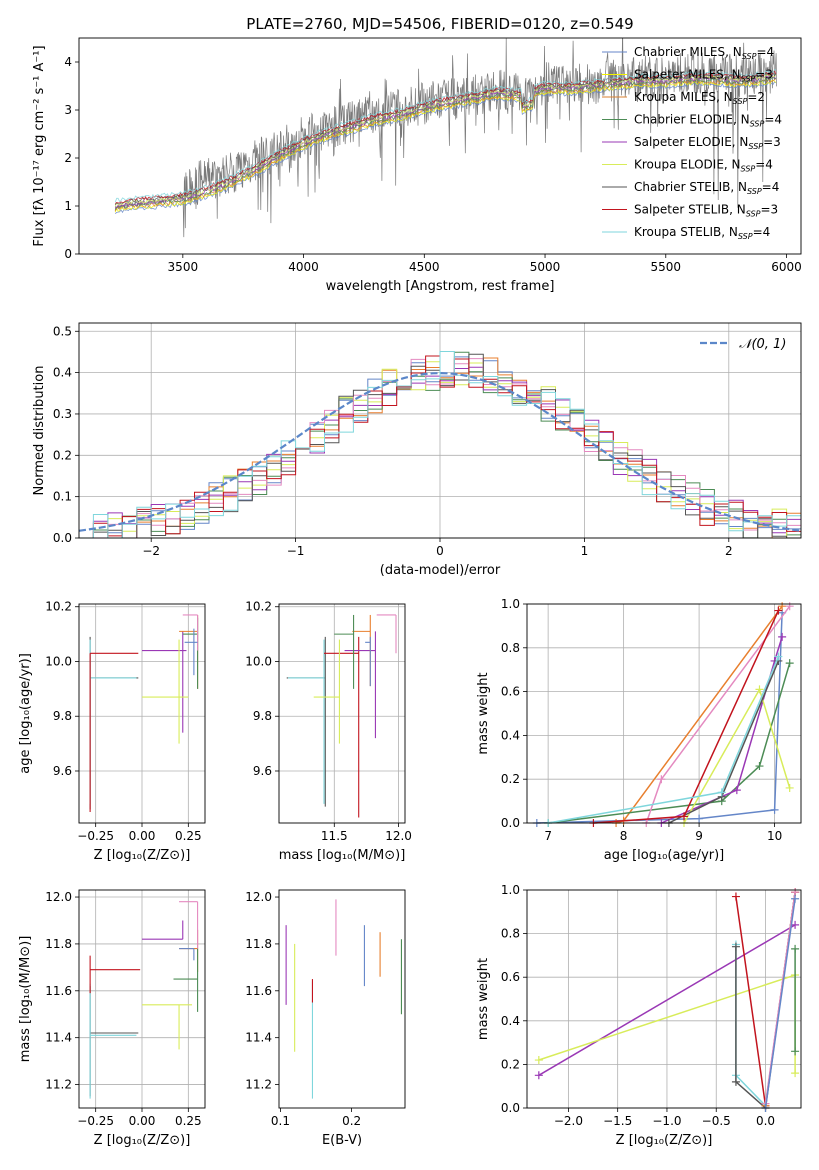 Image resolution: width=819 pixels, height=1170 pixels. What do you see at coordinates (328, 731) in the screenshot?
I see `age-vs-mass-panel: 11.5 12.0 9.6 9.8 10.0 10.2 mass [log₁₀(M/M⊙)]` at bounding box center [328, 731].